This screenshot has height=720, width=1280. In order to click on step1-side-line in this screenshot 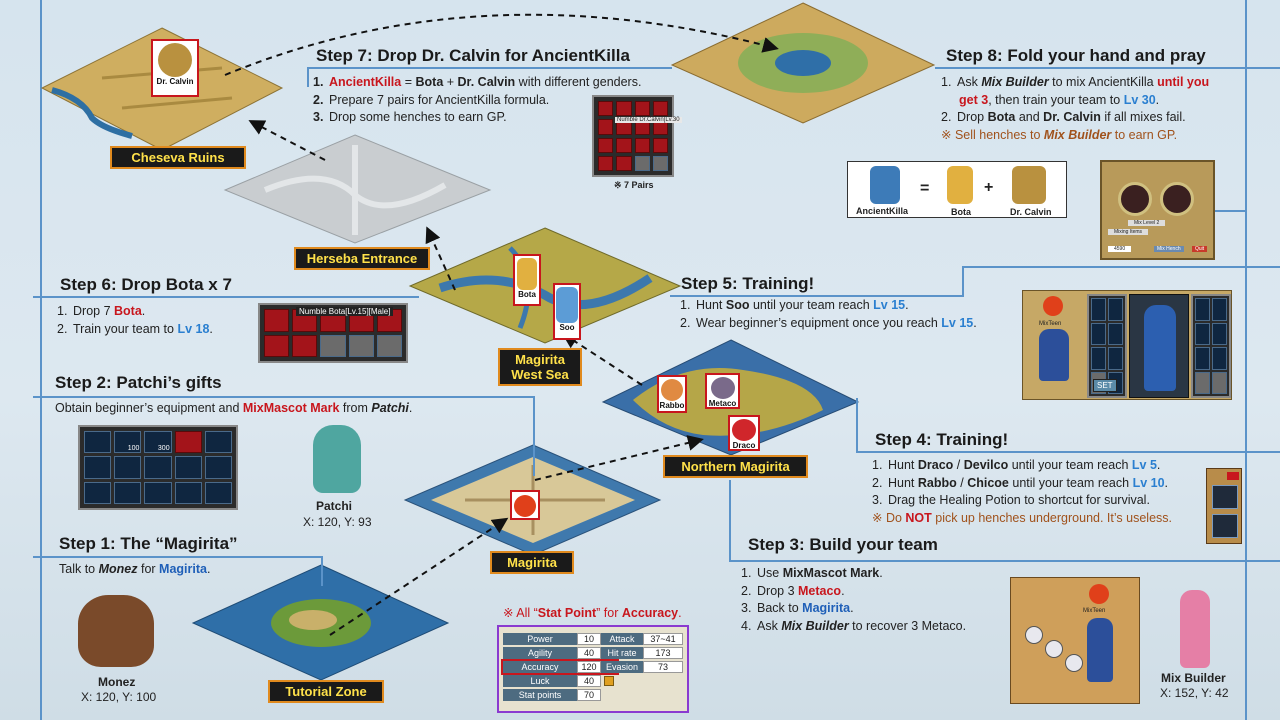, I will do `click(322, 571)`.